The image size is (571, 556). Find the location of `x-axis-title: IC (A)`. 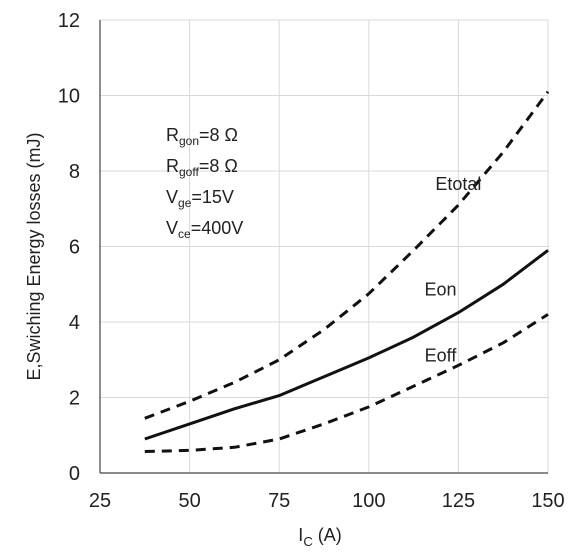

x-axis-title: IC (A) is located at coordinates (319, 537).